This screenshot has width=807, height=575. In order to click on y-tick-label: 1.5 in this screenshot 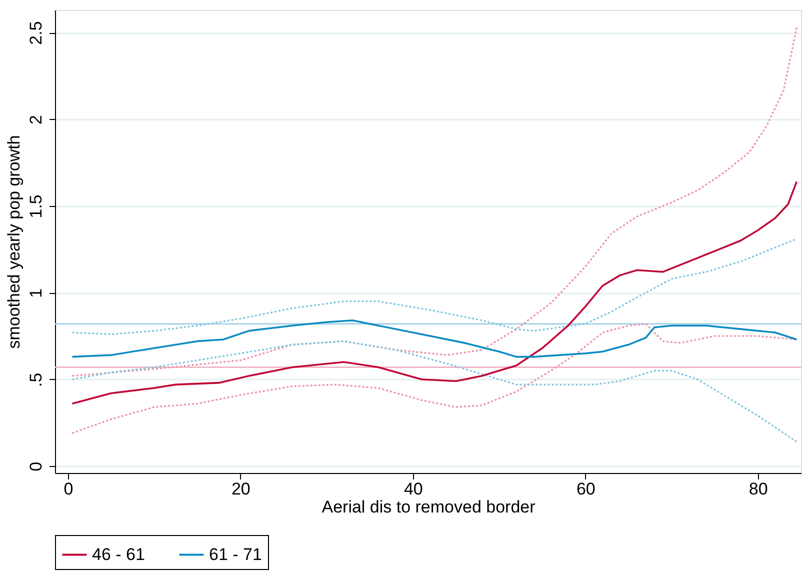, I will do `click(36, 206)`.